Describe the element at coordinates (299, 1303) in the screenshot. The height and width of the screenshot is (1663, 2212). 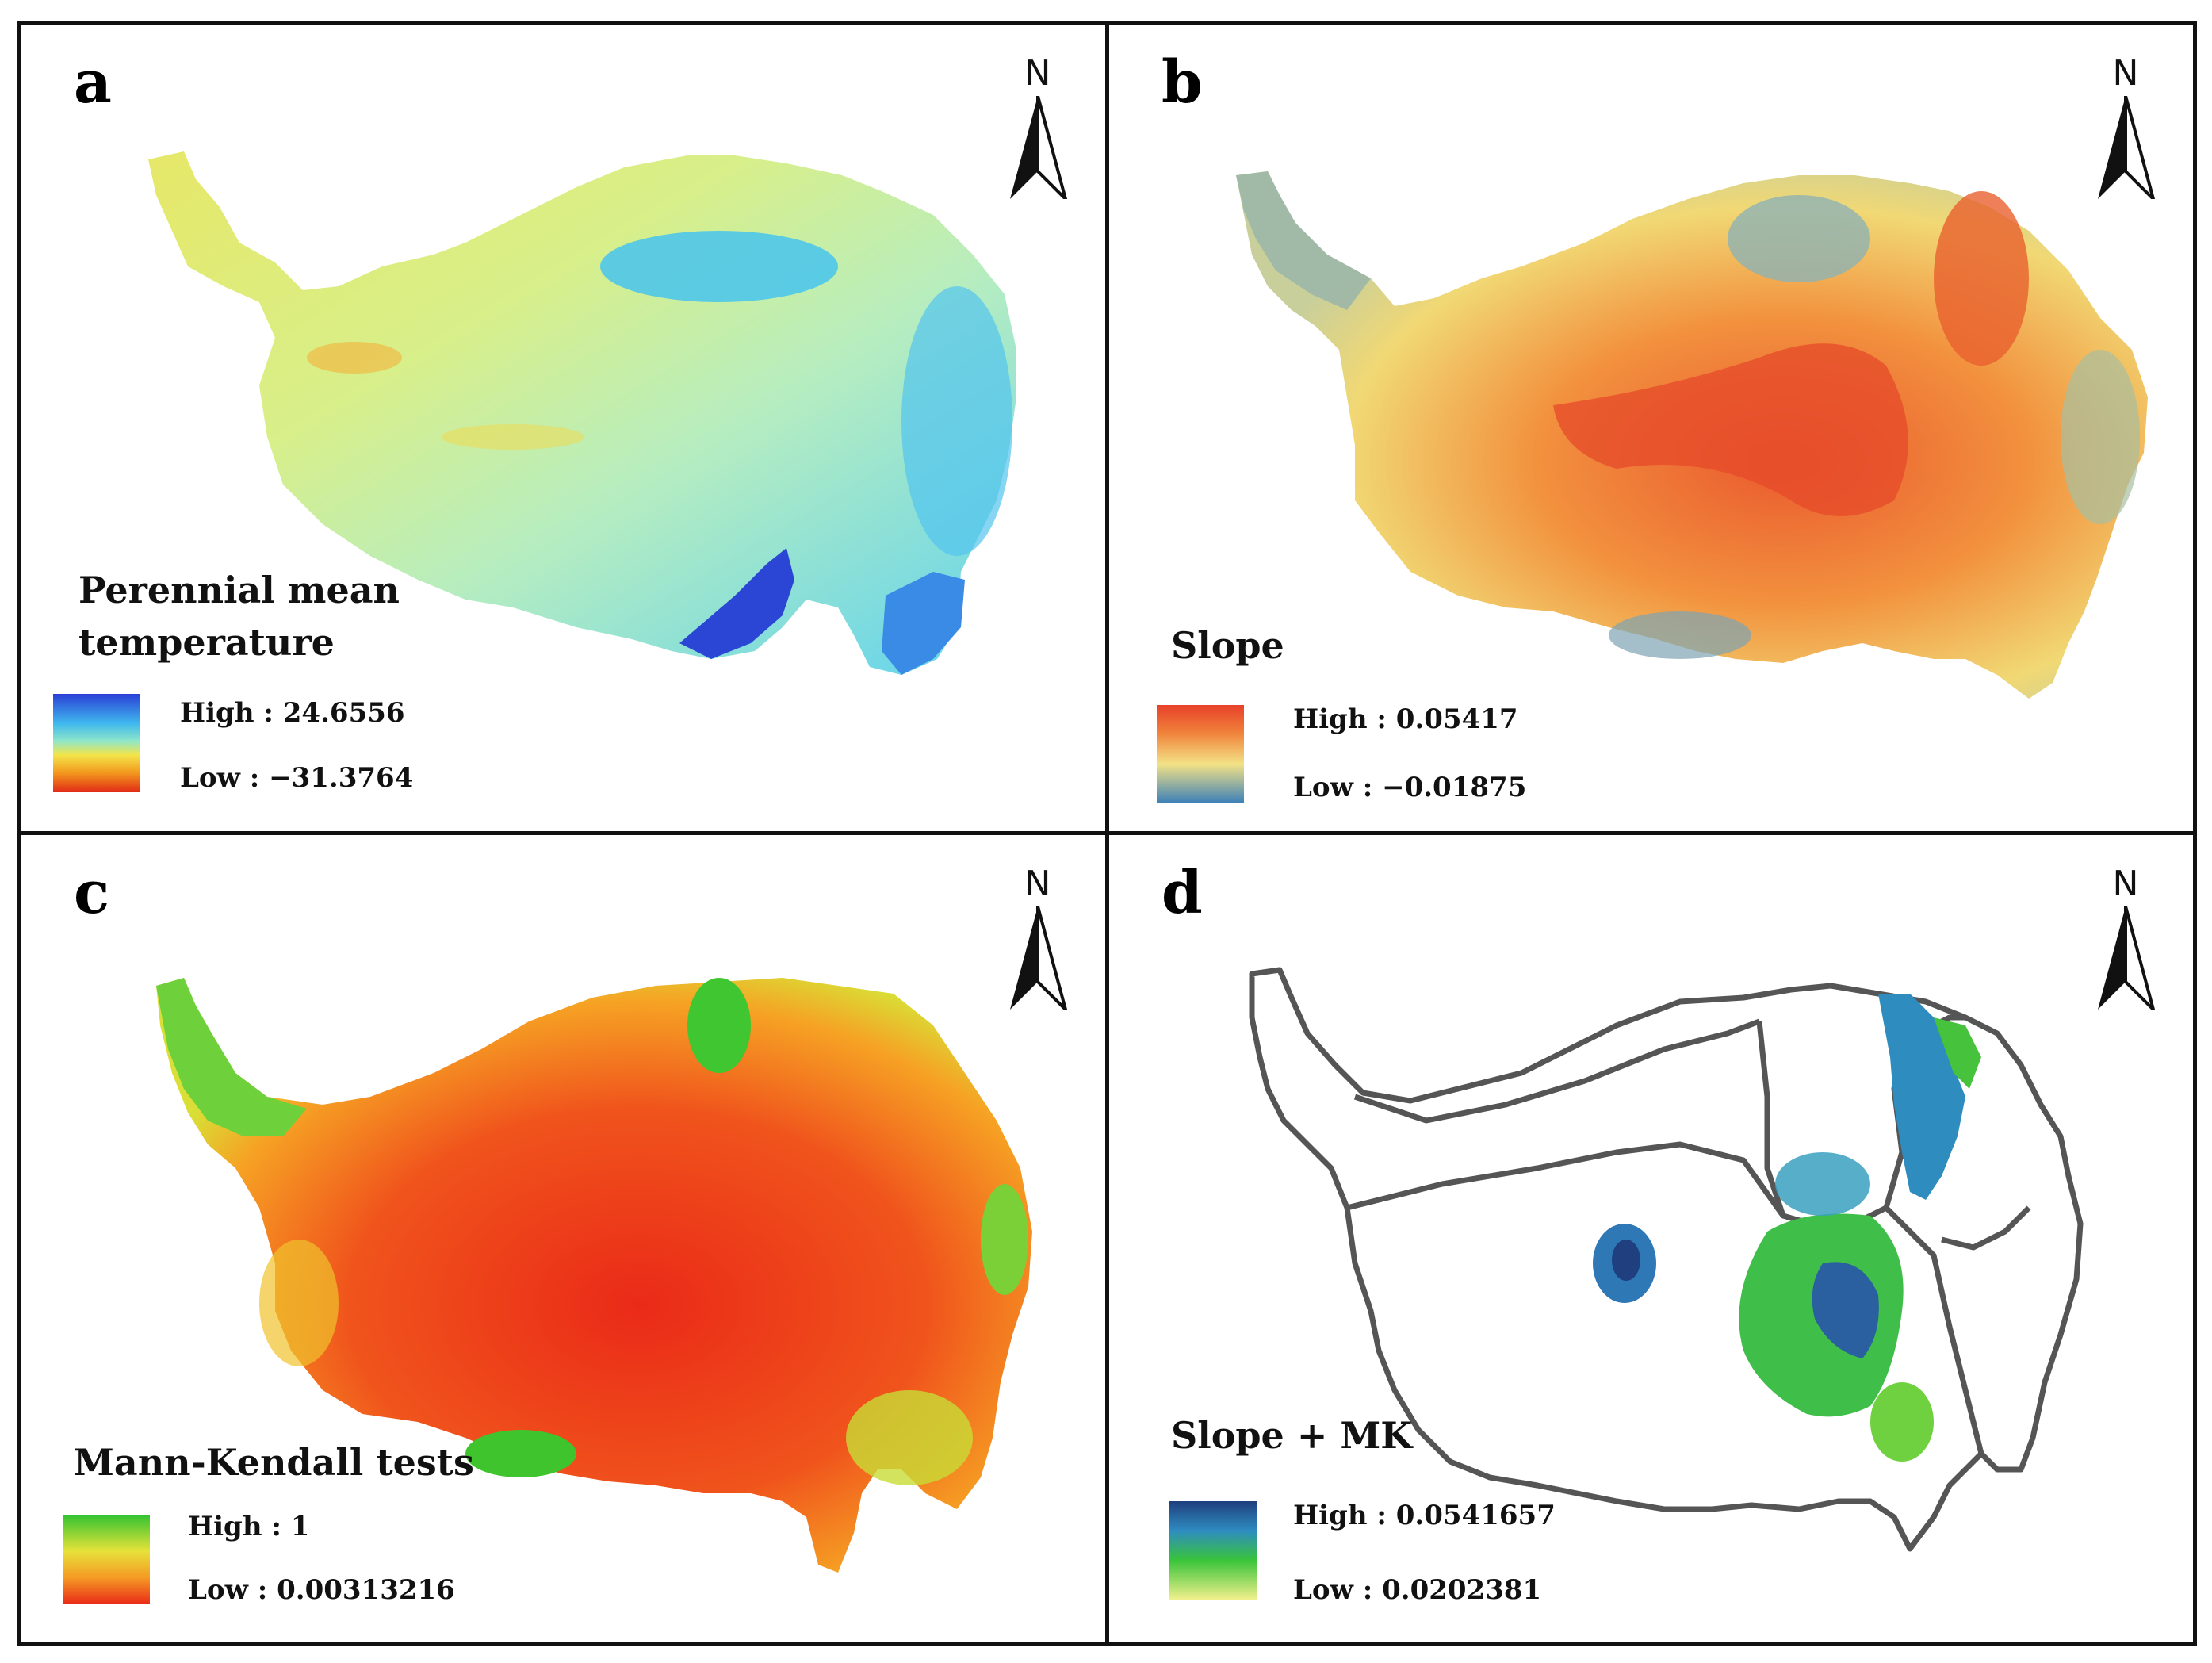
I see `yellow-patch-west` at that location.